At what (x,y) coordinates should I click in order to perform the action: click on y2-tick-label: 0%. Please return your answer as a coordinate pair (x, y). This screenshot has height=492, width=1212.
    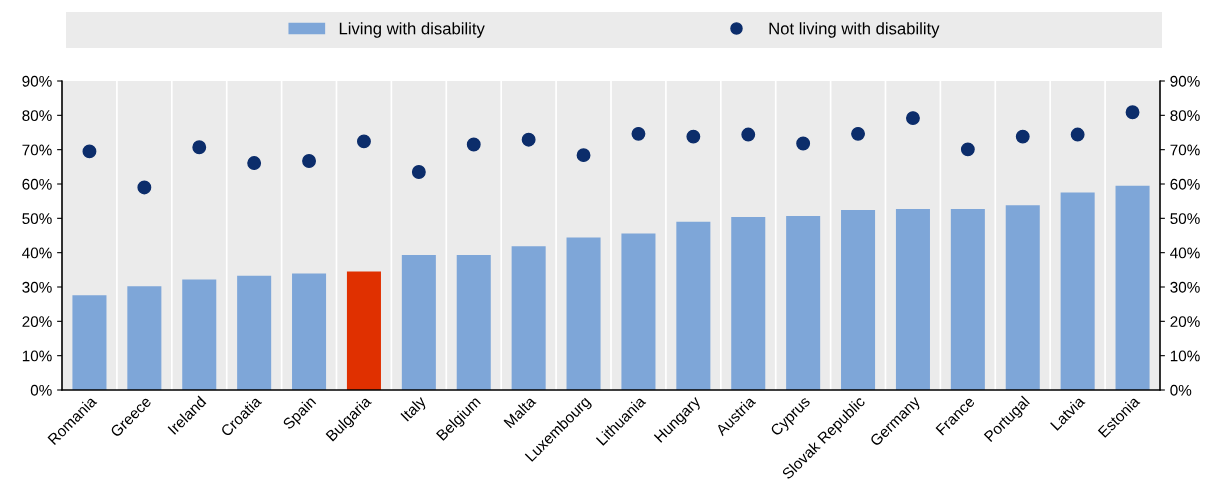
    Looking at the image, I should click on (1181, 390).